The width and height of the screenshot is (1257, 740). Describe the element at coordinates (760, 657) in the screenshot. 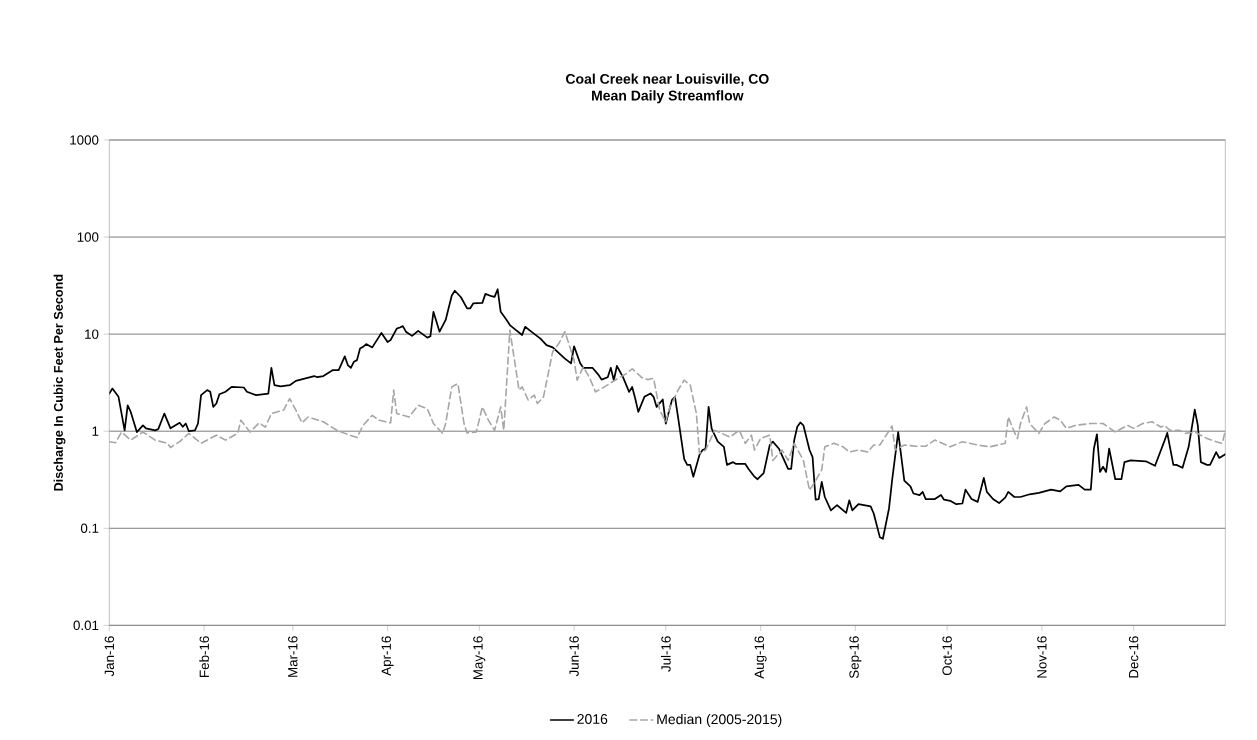

I see `x-tick-label: Aug-16` at that location.